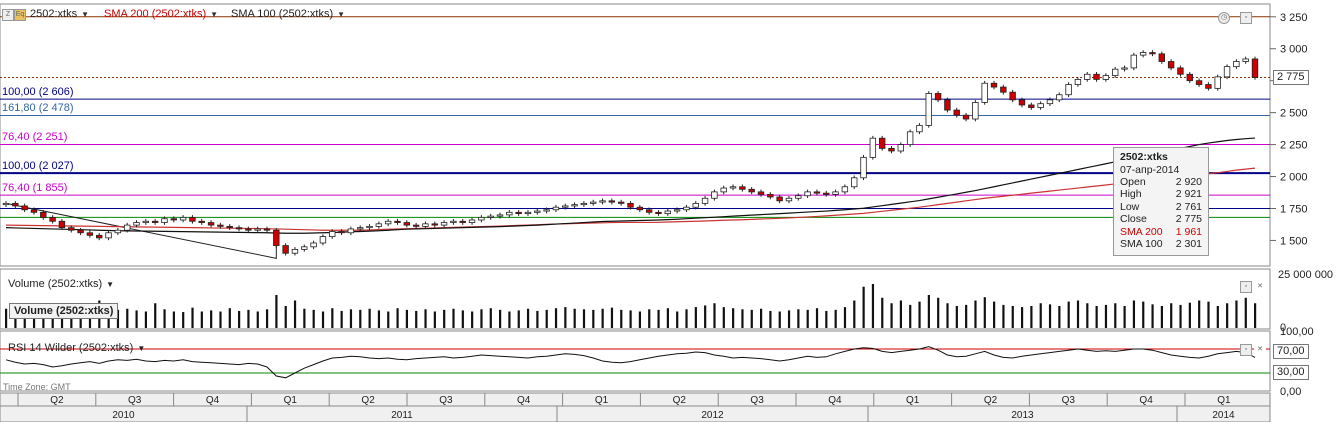  Describe the element at coordinates (64, 311) in the screenshot. I see `volume-legend-box: Volume (2502:xtks)` at that location.